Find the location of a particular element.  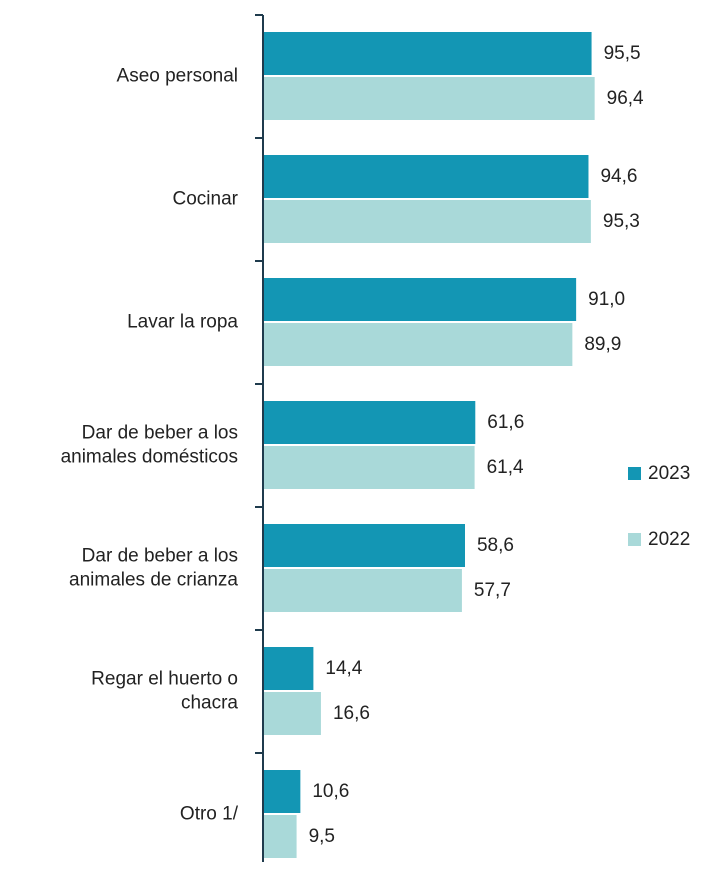

legend-label: 2022 is located at coordinates (669, 539).